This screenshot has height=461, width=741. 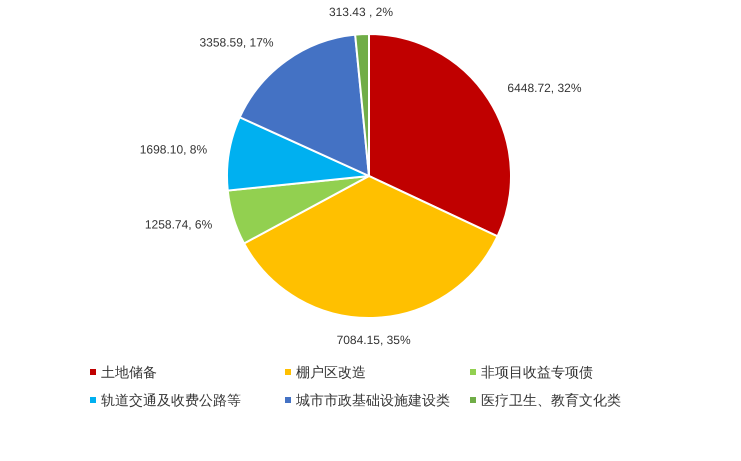 I want to click on legend-label: 棚户区改造, so click(x=331, y=372).